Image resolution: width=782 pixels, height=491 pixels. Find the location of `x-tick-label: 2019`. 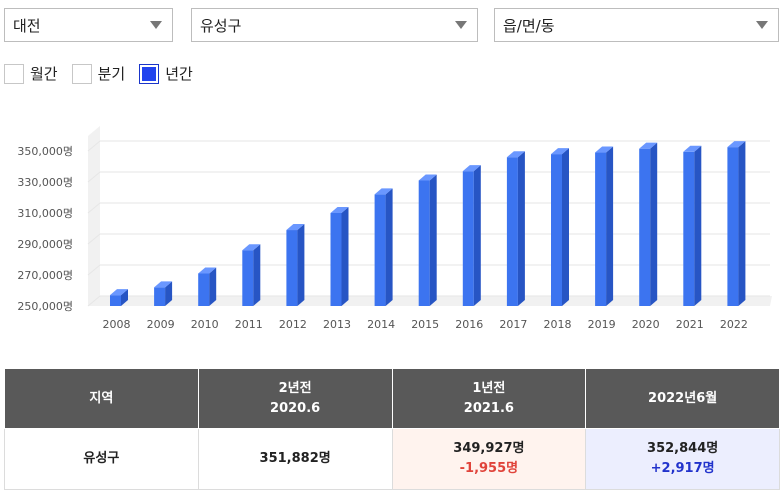

x-tick-label: 2019 is located at coordinates (602, 324).